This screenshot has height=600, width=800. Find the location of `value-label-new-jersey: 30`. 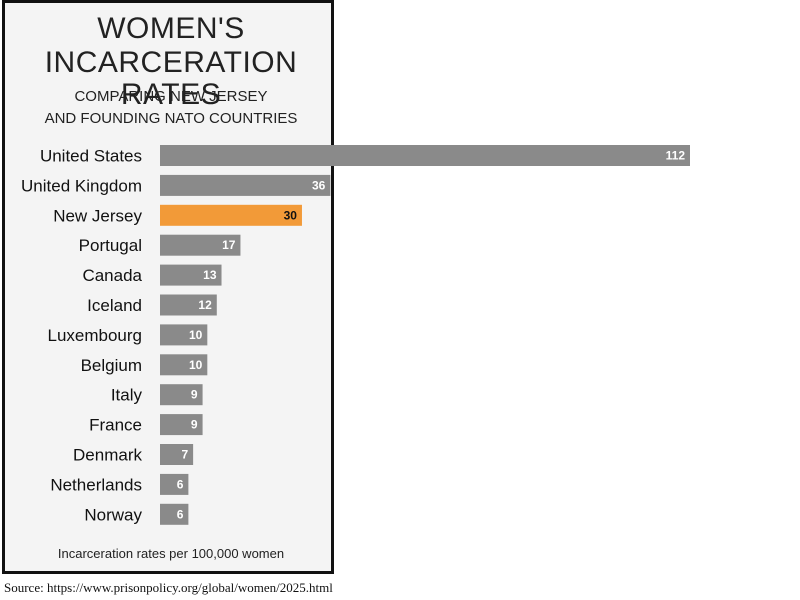

value-label-new-jersey: 30 is located at coordinates (291, 215).